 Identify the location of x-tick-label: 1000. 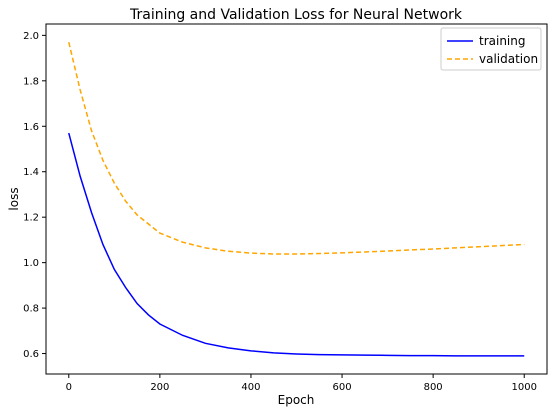
(524, 387).